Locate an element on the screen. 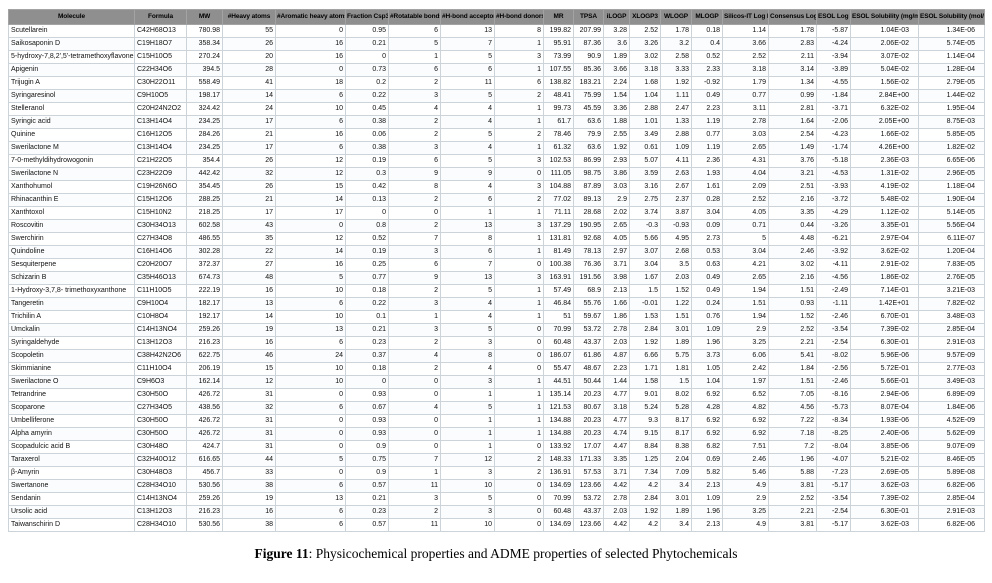 Image resolution: width=992 pixels, height=583 pixels. value-cell: 10 is located at coordinates (310, 382).